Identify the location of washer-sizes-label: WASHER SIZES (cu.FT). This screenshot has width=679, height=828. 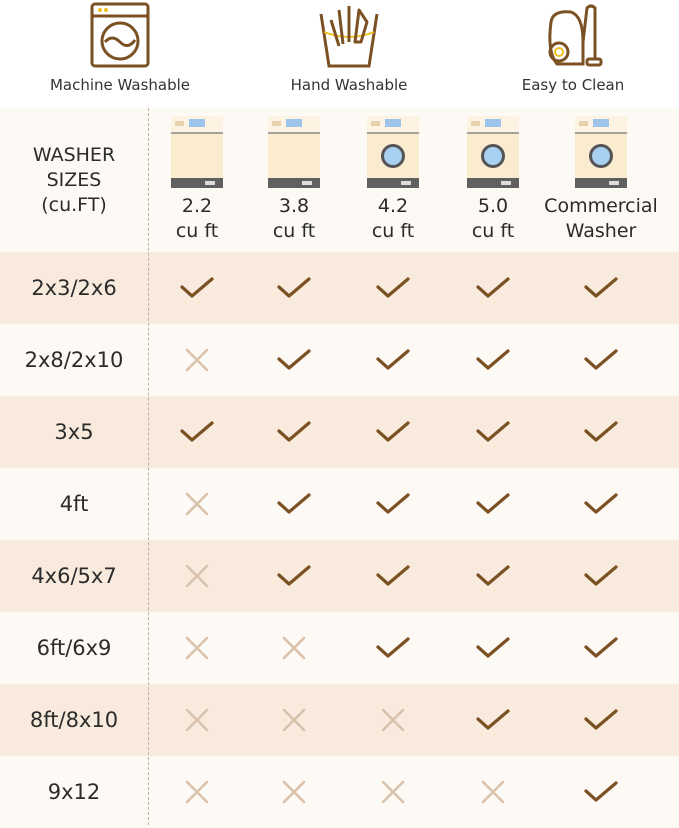
(74, 180).